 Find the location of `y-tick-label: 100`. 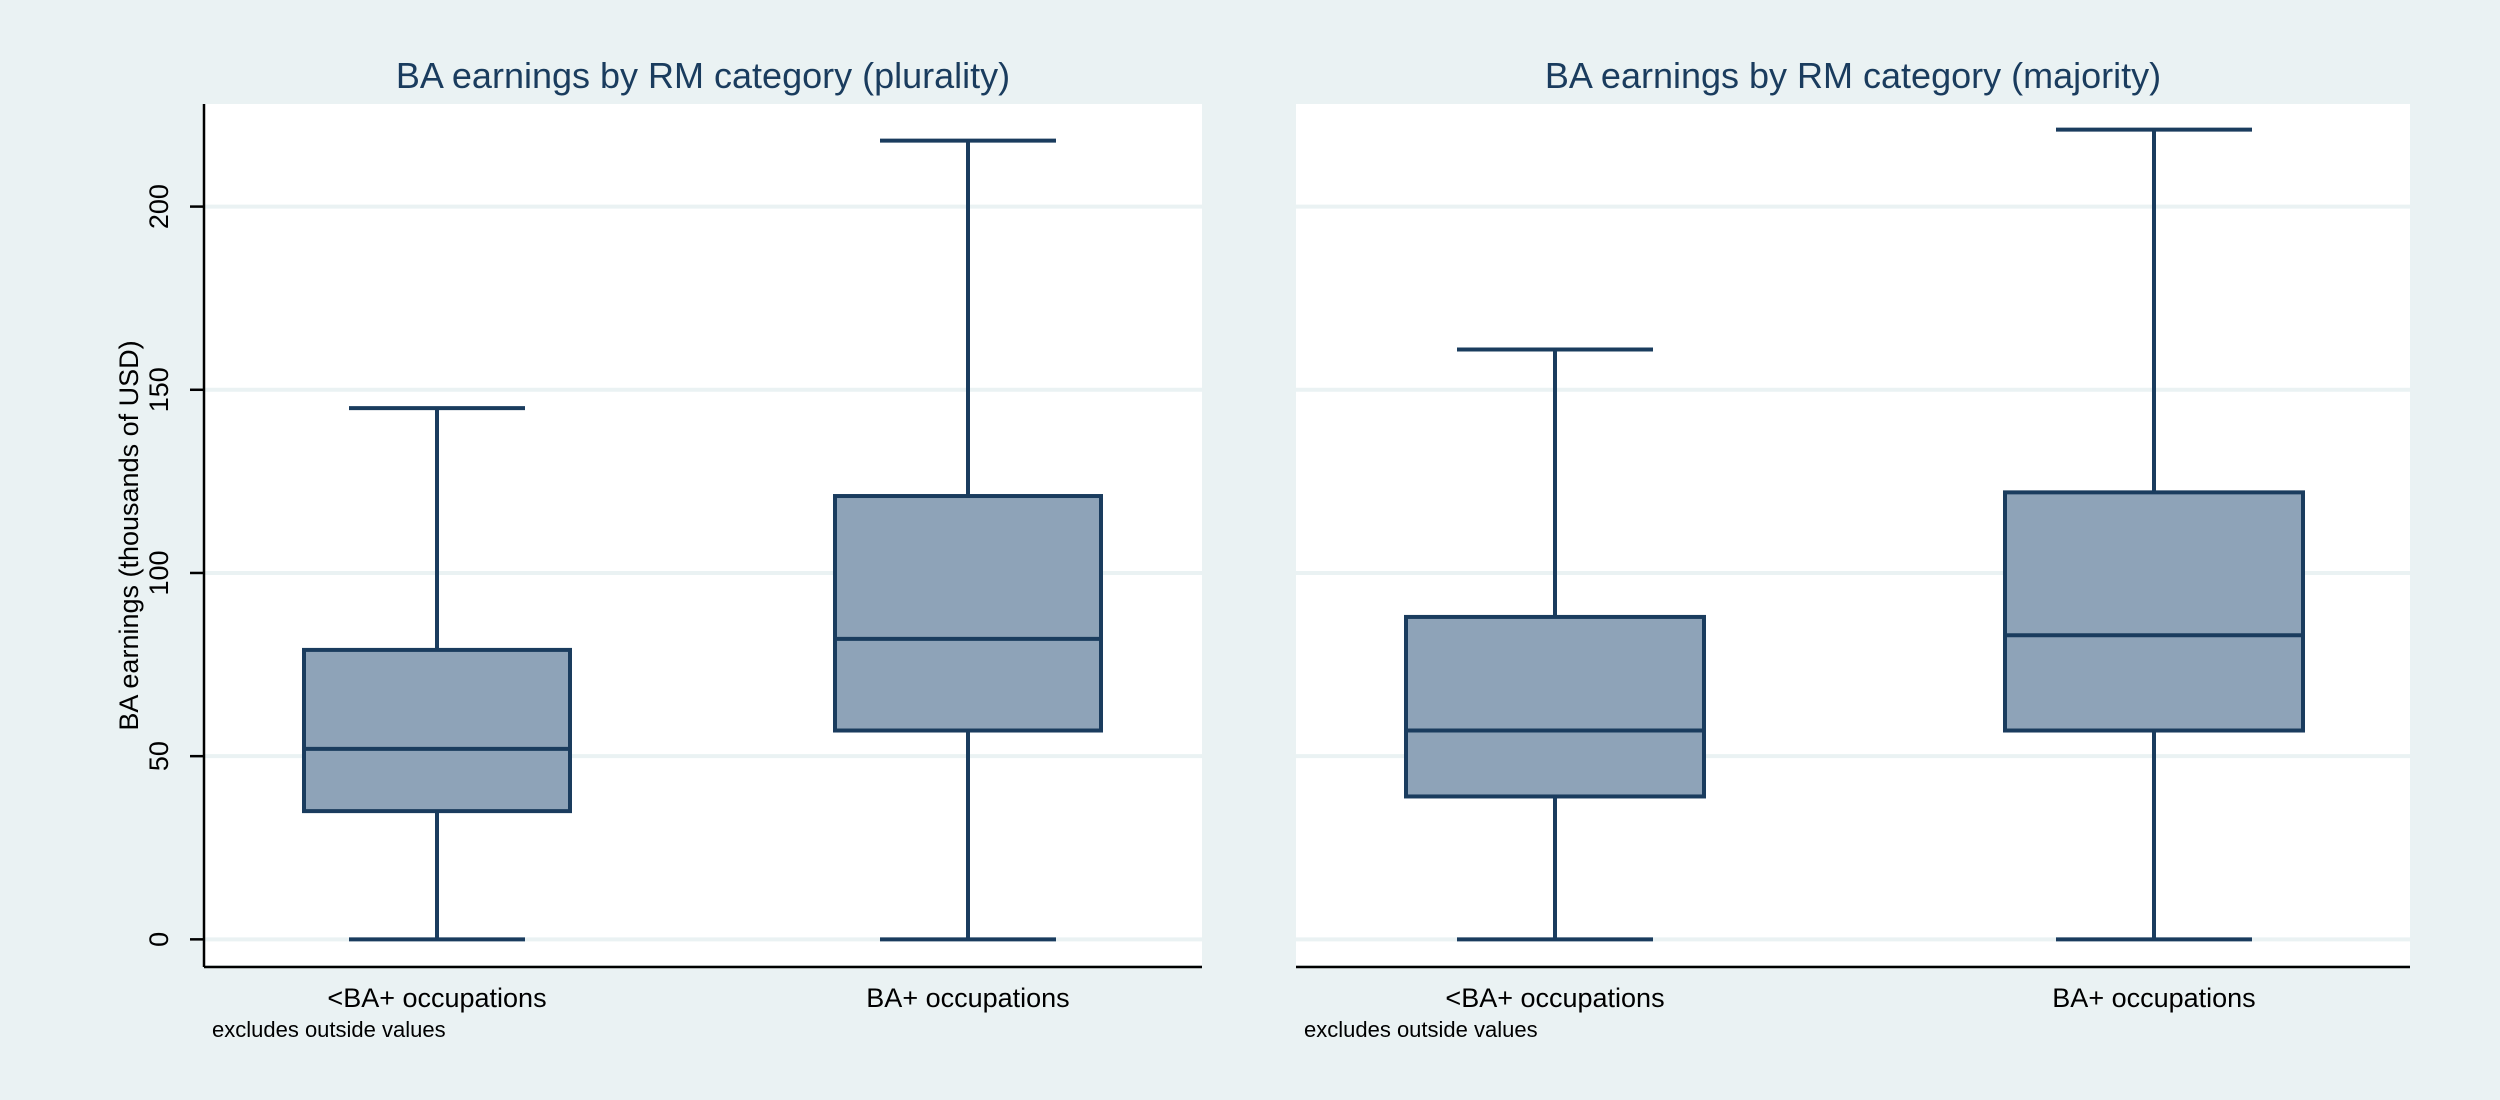

y-tick-label: 100 is located at coordinates (159, 572).